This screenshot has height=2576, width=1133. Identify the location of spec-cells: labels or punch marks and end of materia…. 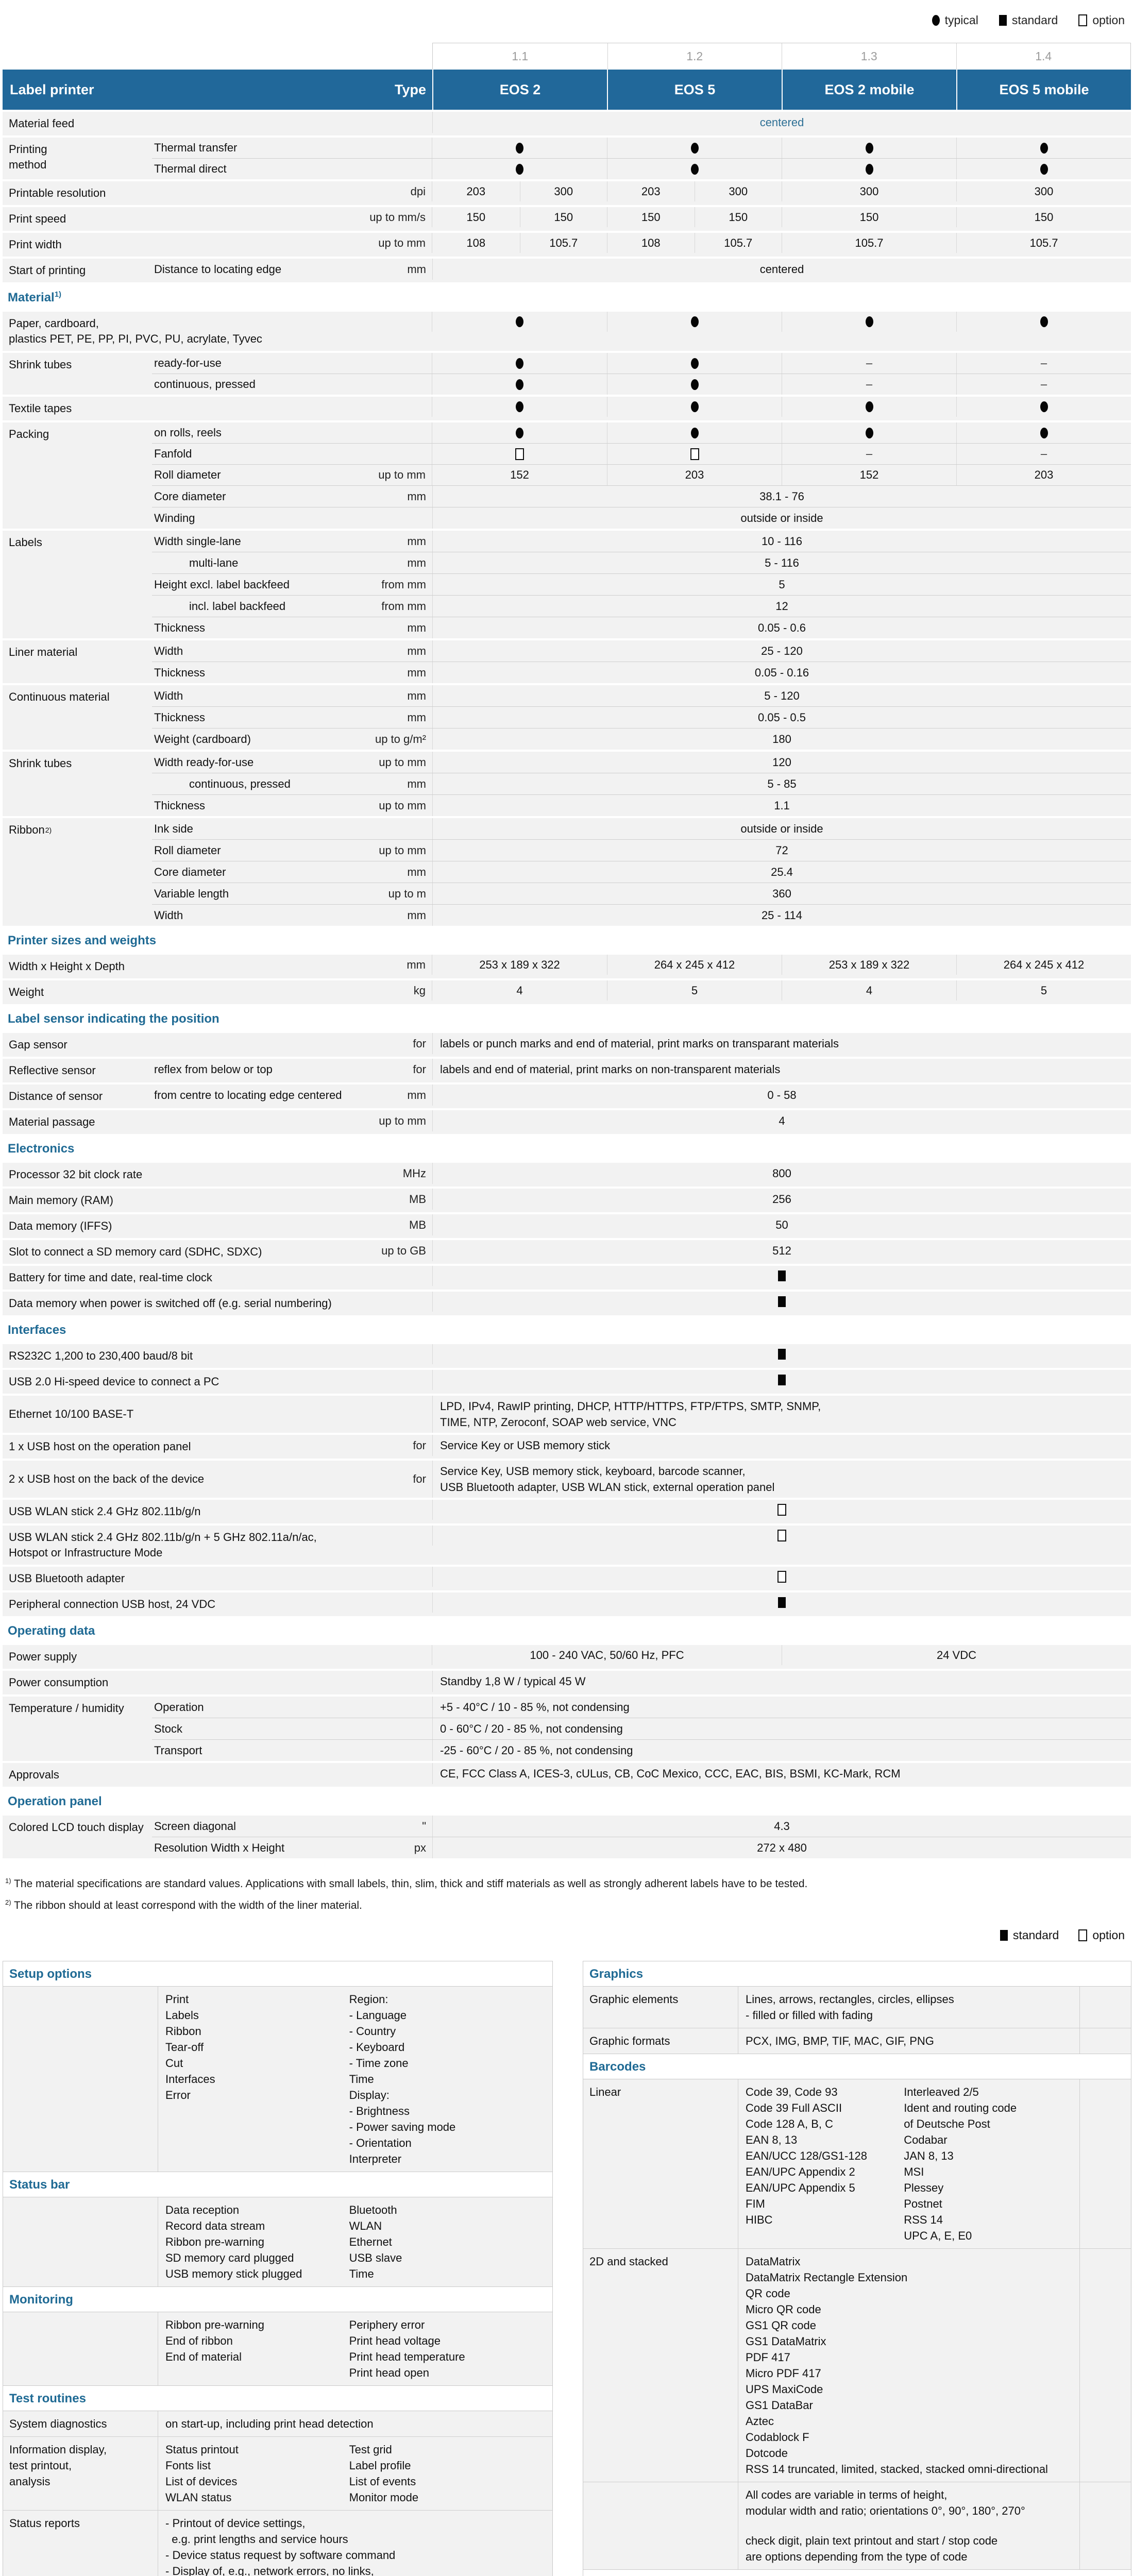
(781, 1043).